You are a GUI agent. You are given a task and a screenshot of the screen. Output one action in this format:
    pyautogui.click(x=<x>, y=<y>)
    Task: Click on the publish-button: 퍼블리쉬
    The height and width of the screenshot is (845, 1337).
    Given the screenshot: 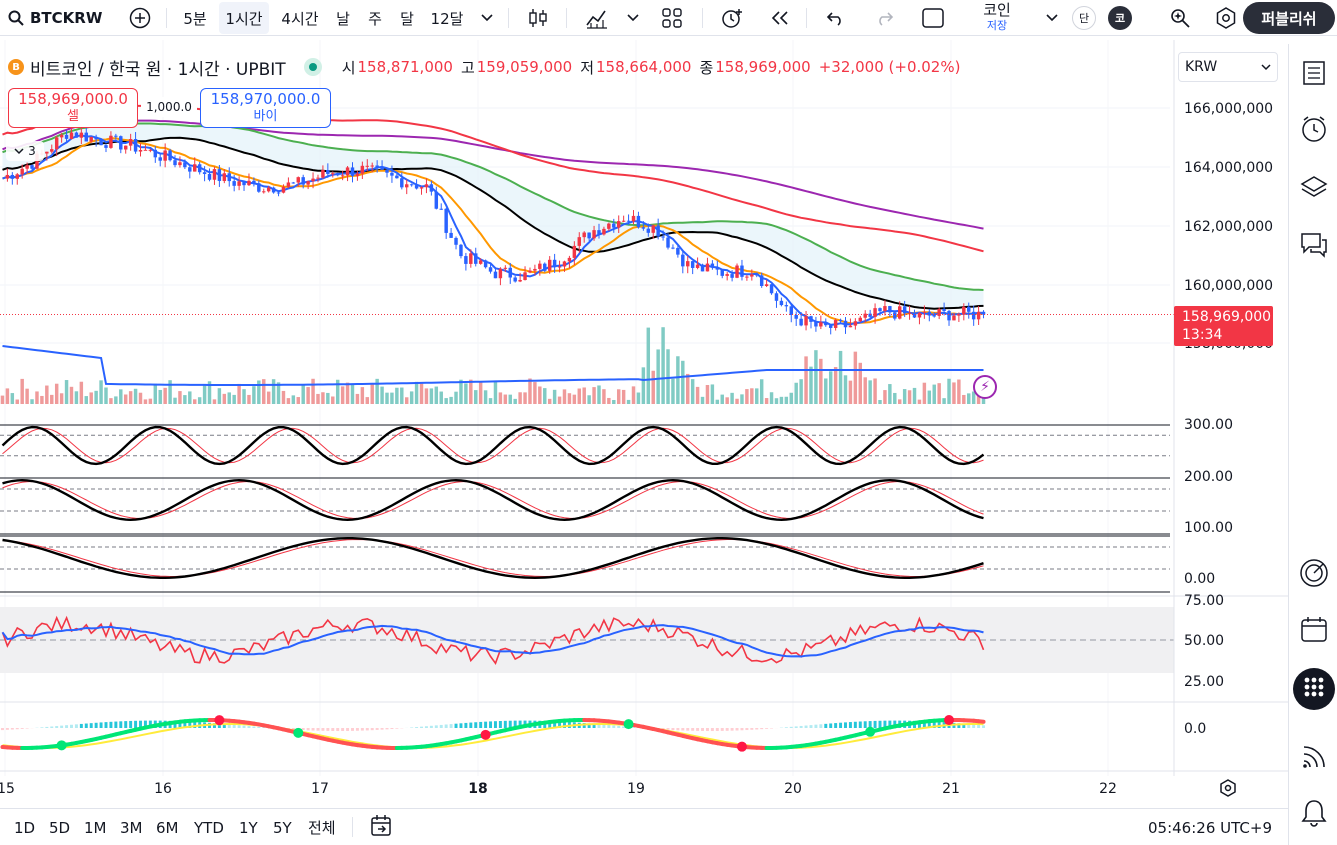 What is the action you would take?
    pyautogui.click(x=1289, y=18)
    